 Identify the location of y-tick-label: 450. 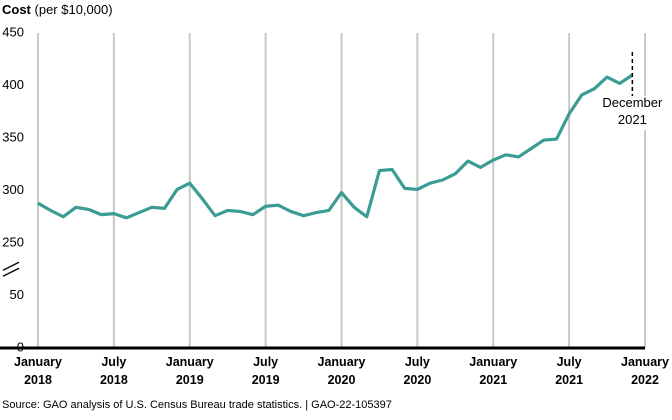
(13, 31).